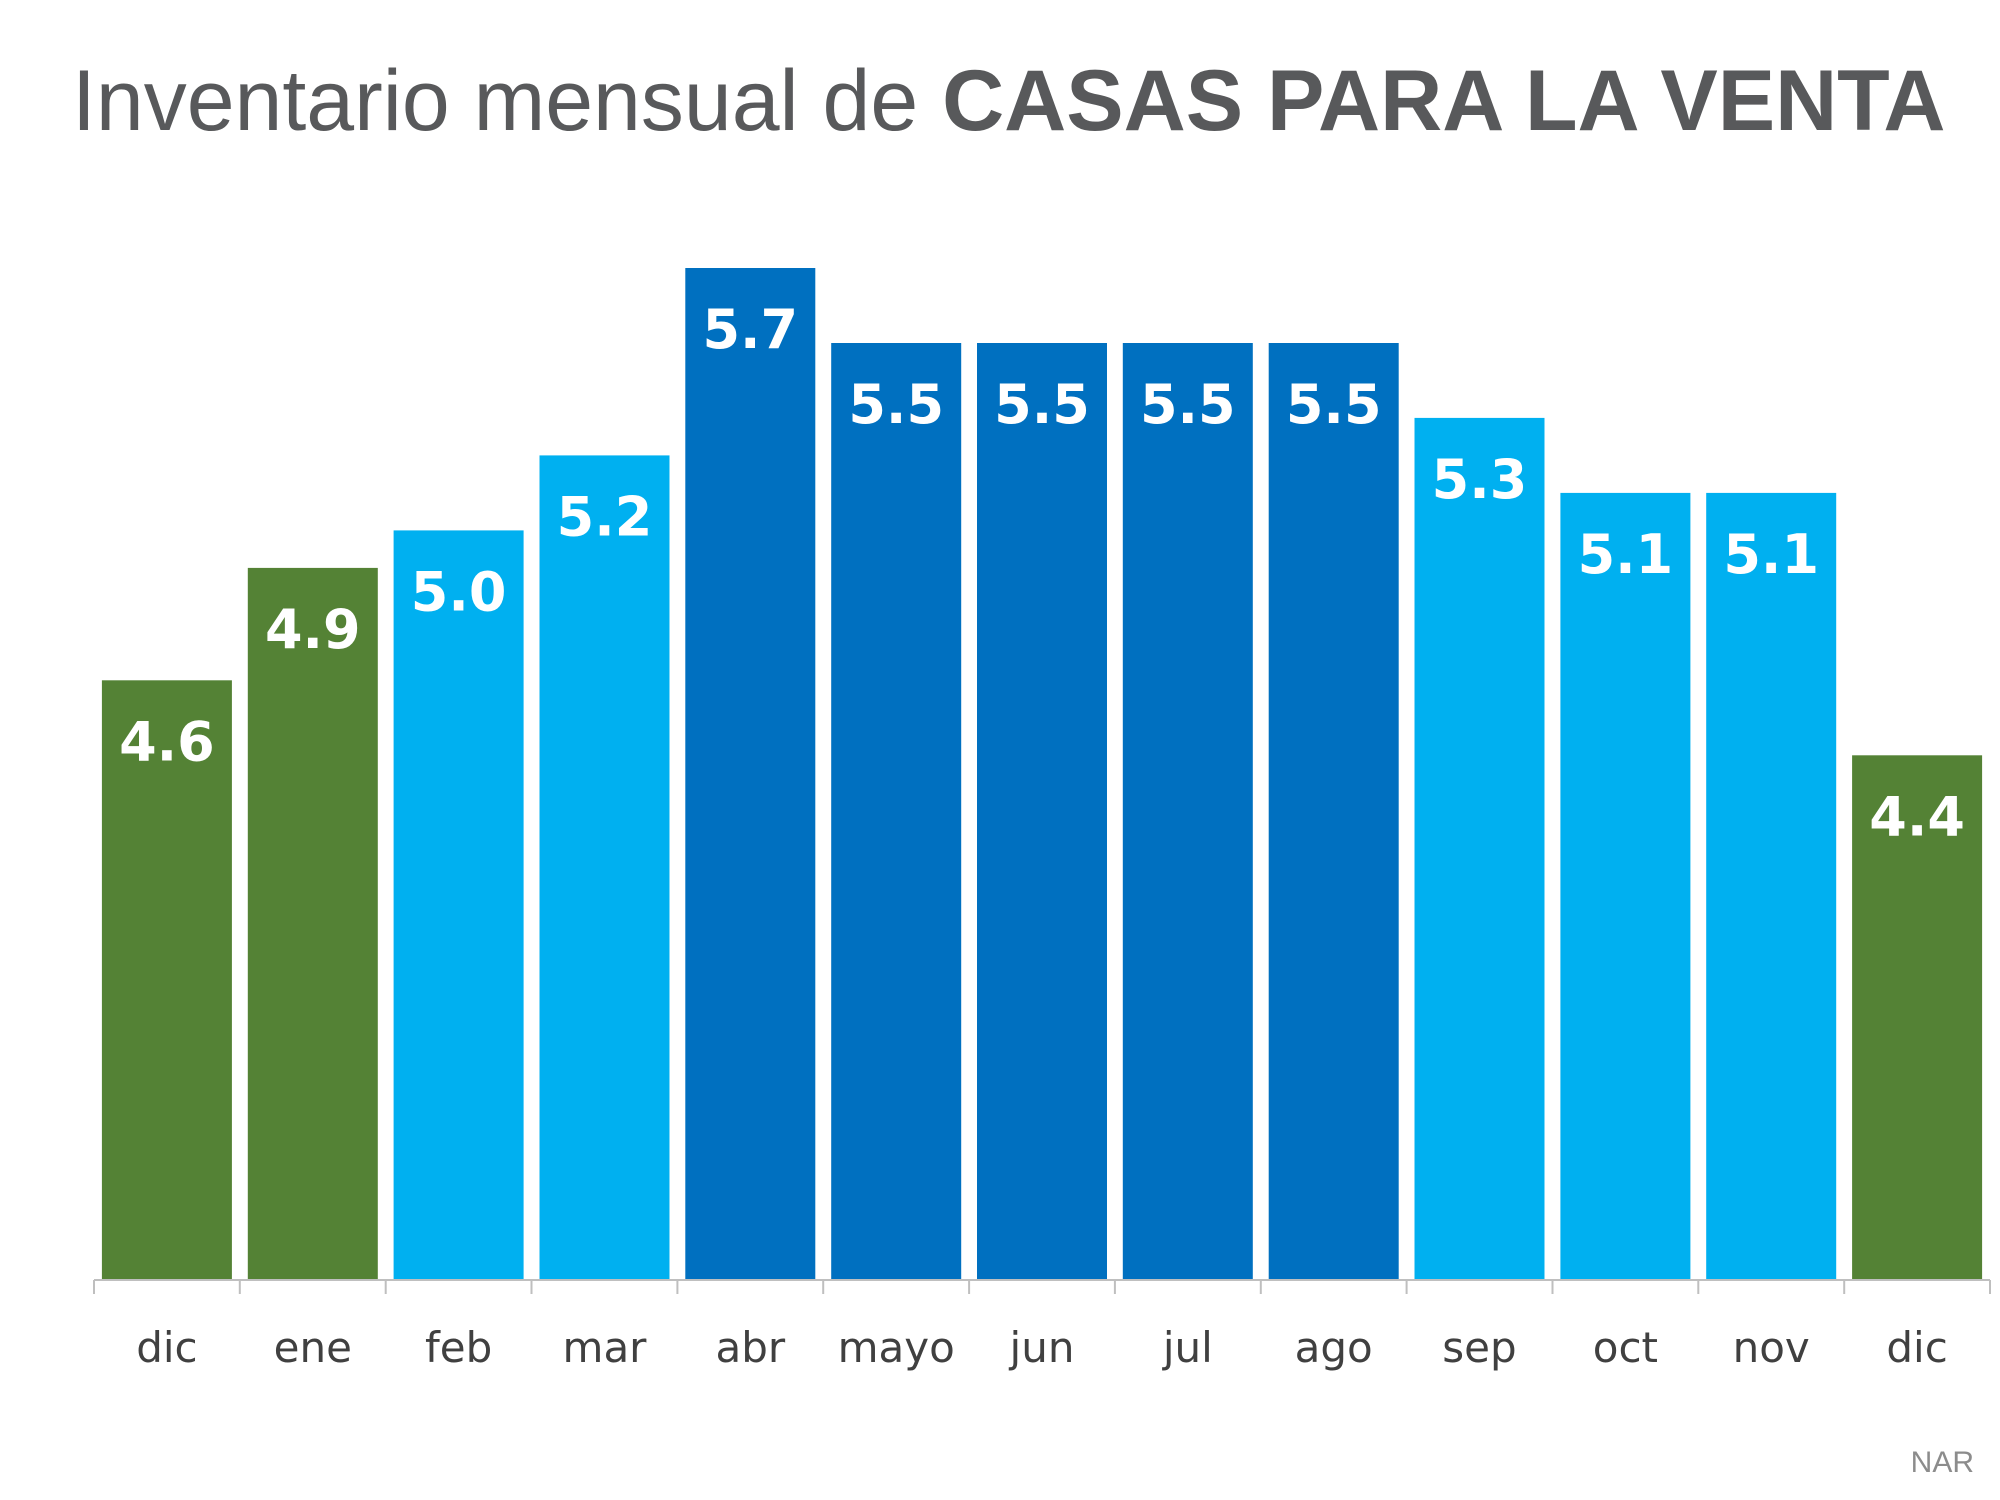 The image size is (2000, 1500). I want to click on bar-jun, so click(1042, 811).